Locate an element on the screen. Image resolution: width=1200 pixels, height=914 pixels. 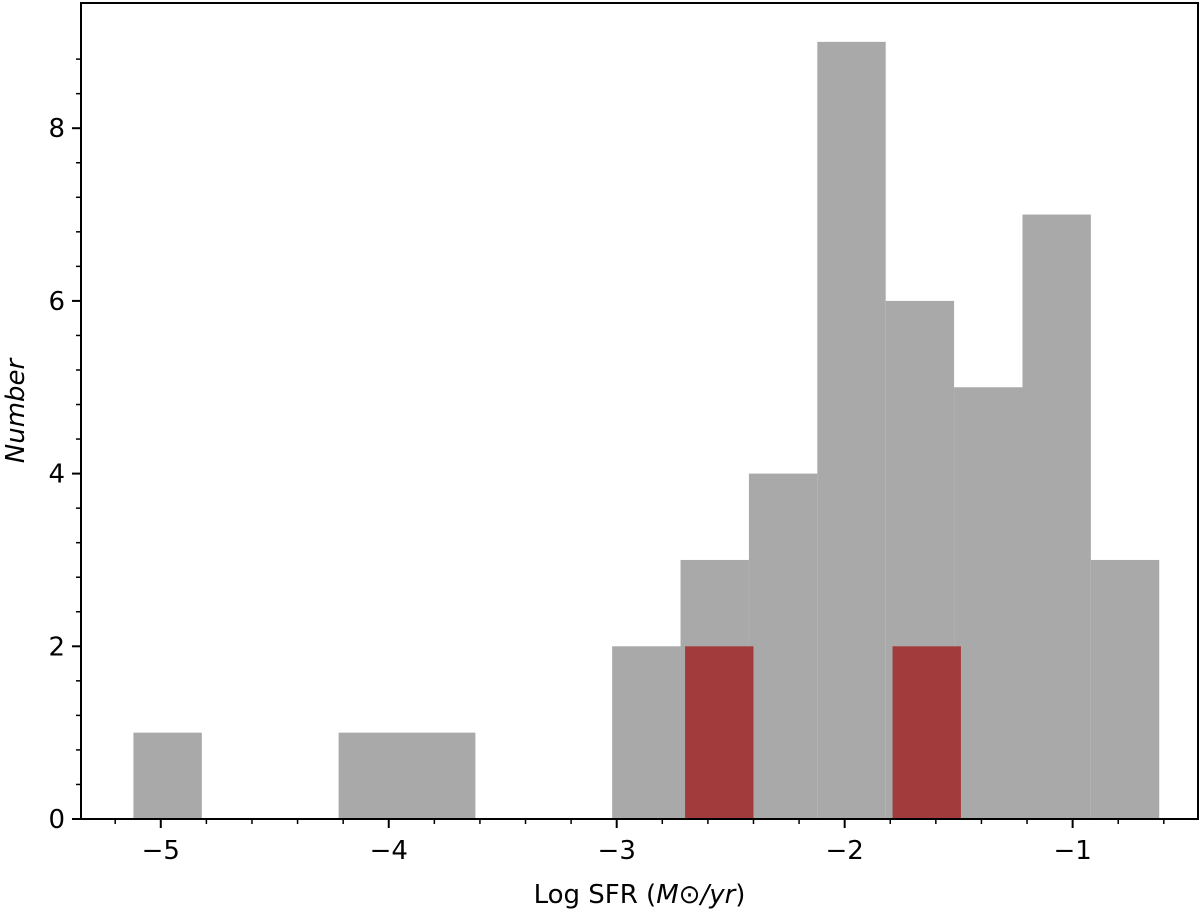
y-tick-label: 4 is located at coordinates (56, 475).